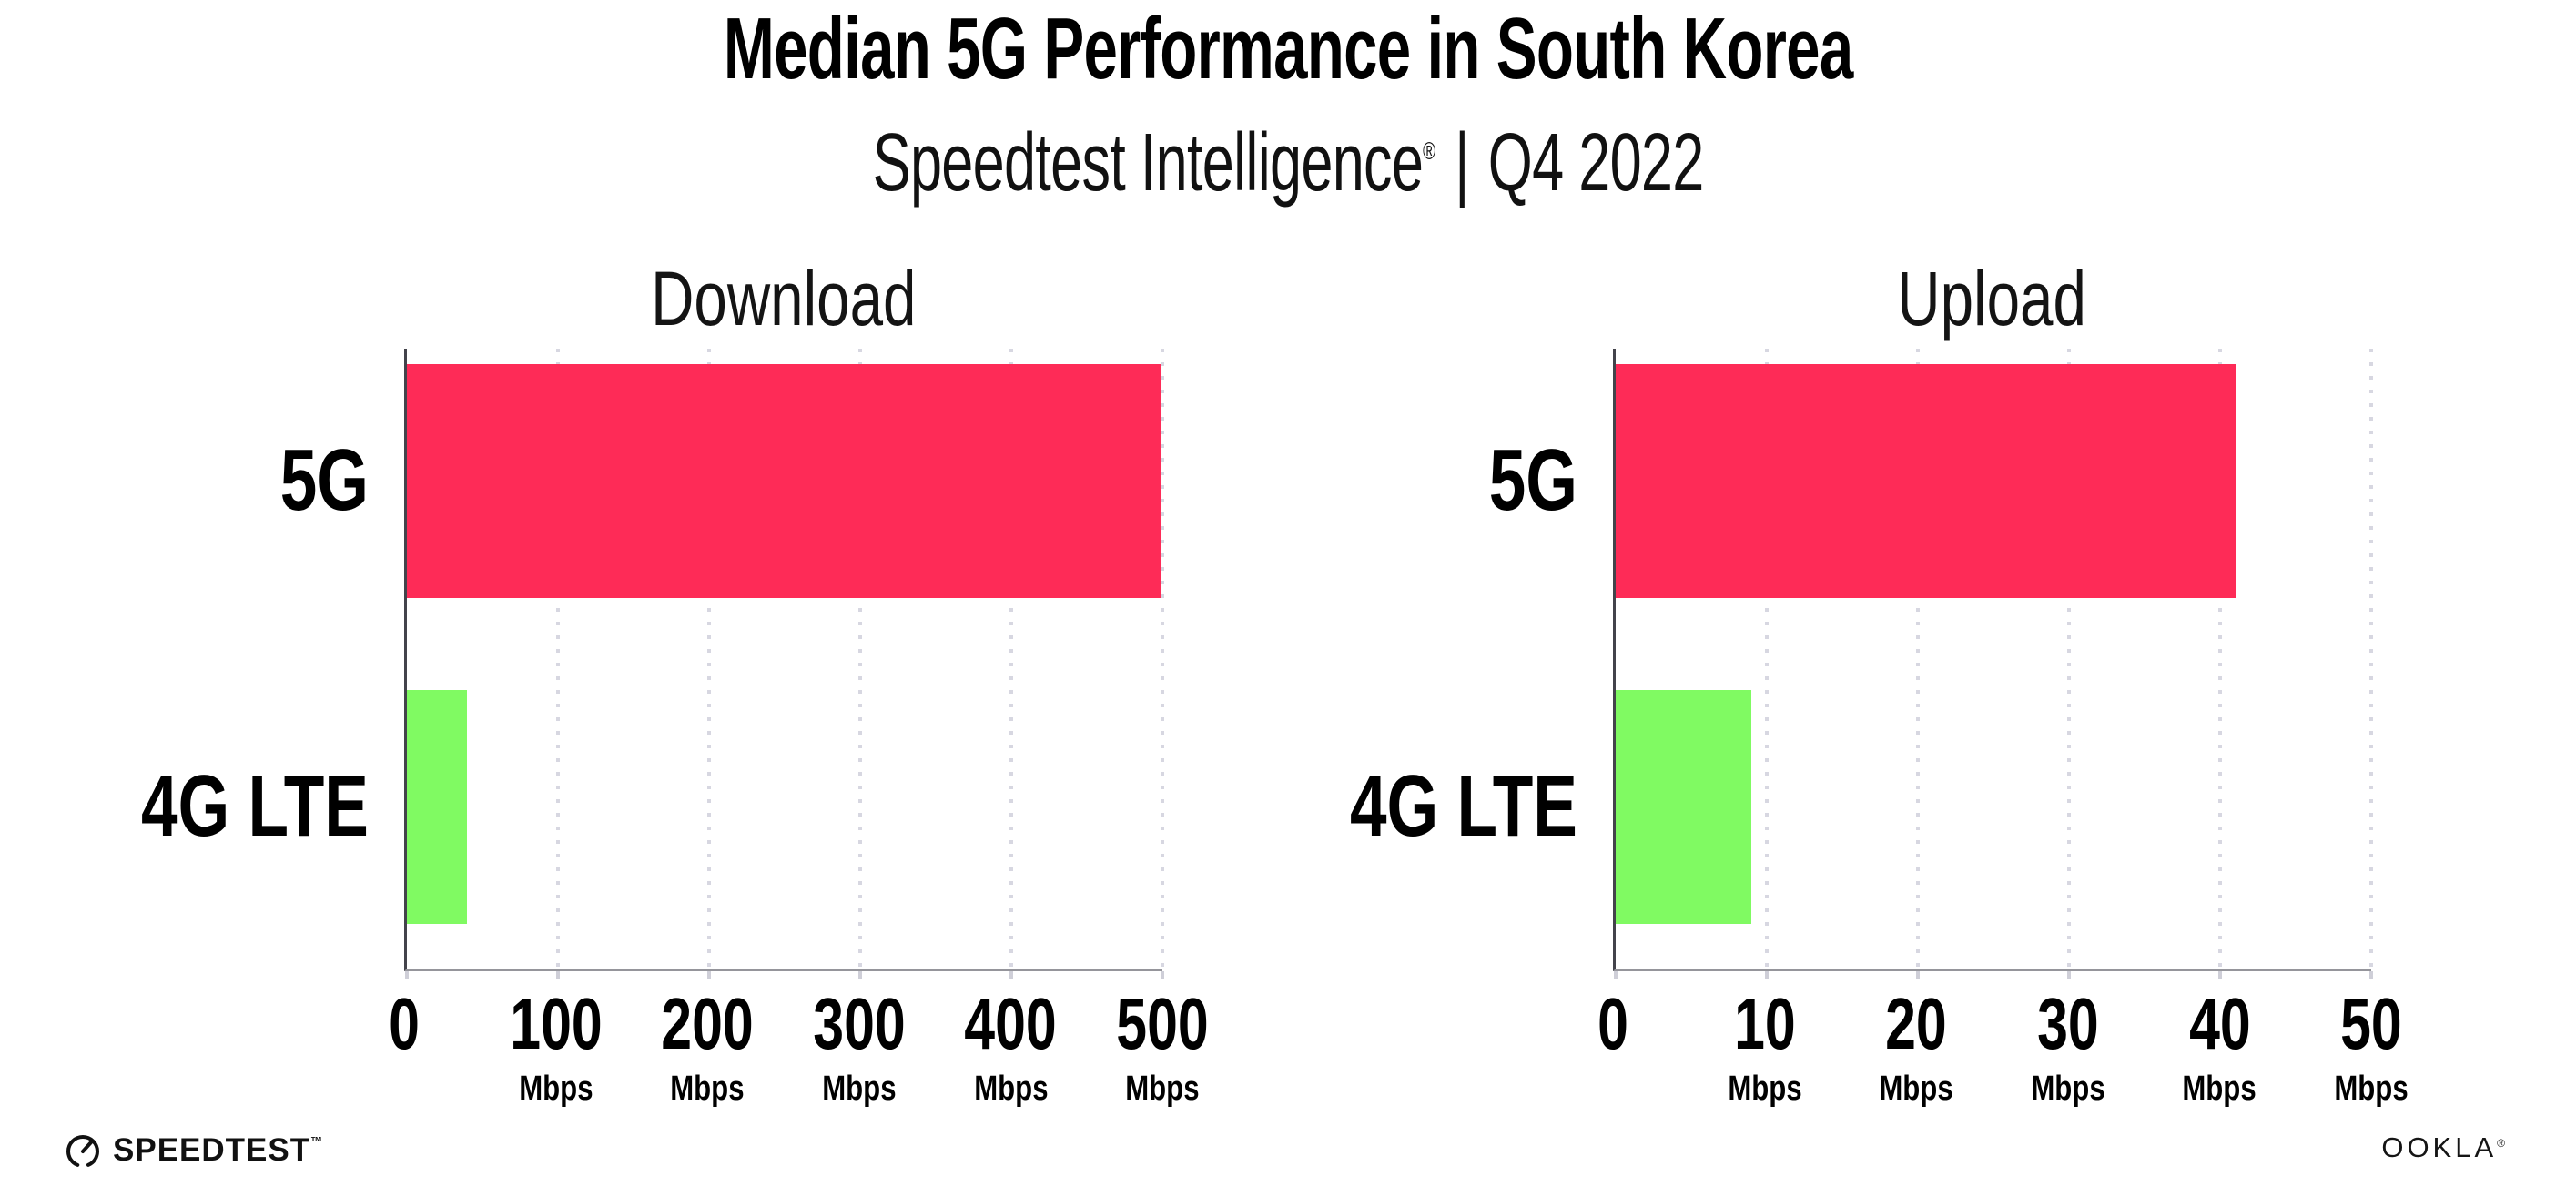 The height and width of the screenshot is (1197, 2576). Describe the element at coordinates (1429, 151) in the screenshot. I see `registered-mark: ®` at that location.